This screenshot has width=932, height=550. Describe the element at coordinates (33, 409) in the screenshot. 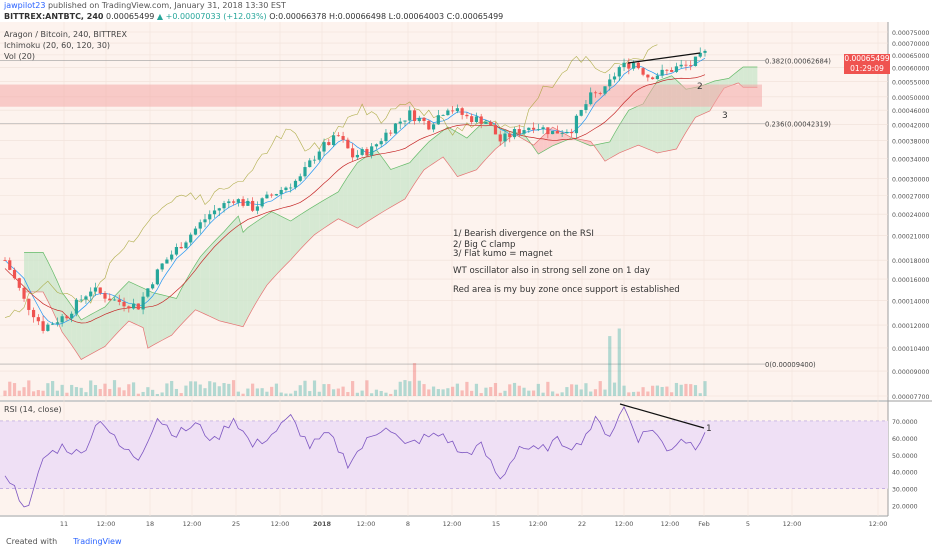

I see `legend-rsi: RSI (14, close)` at that location.